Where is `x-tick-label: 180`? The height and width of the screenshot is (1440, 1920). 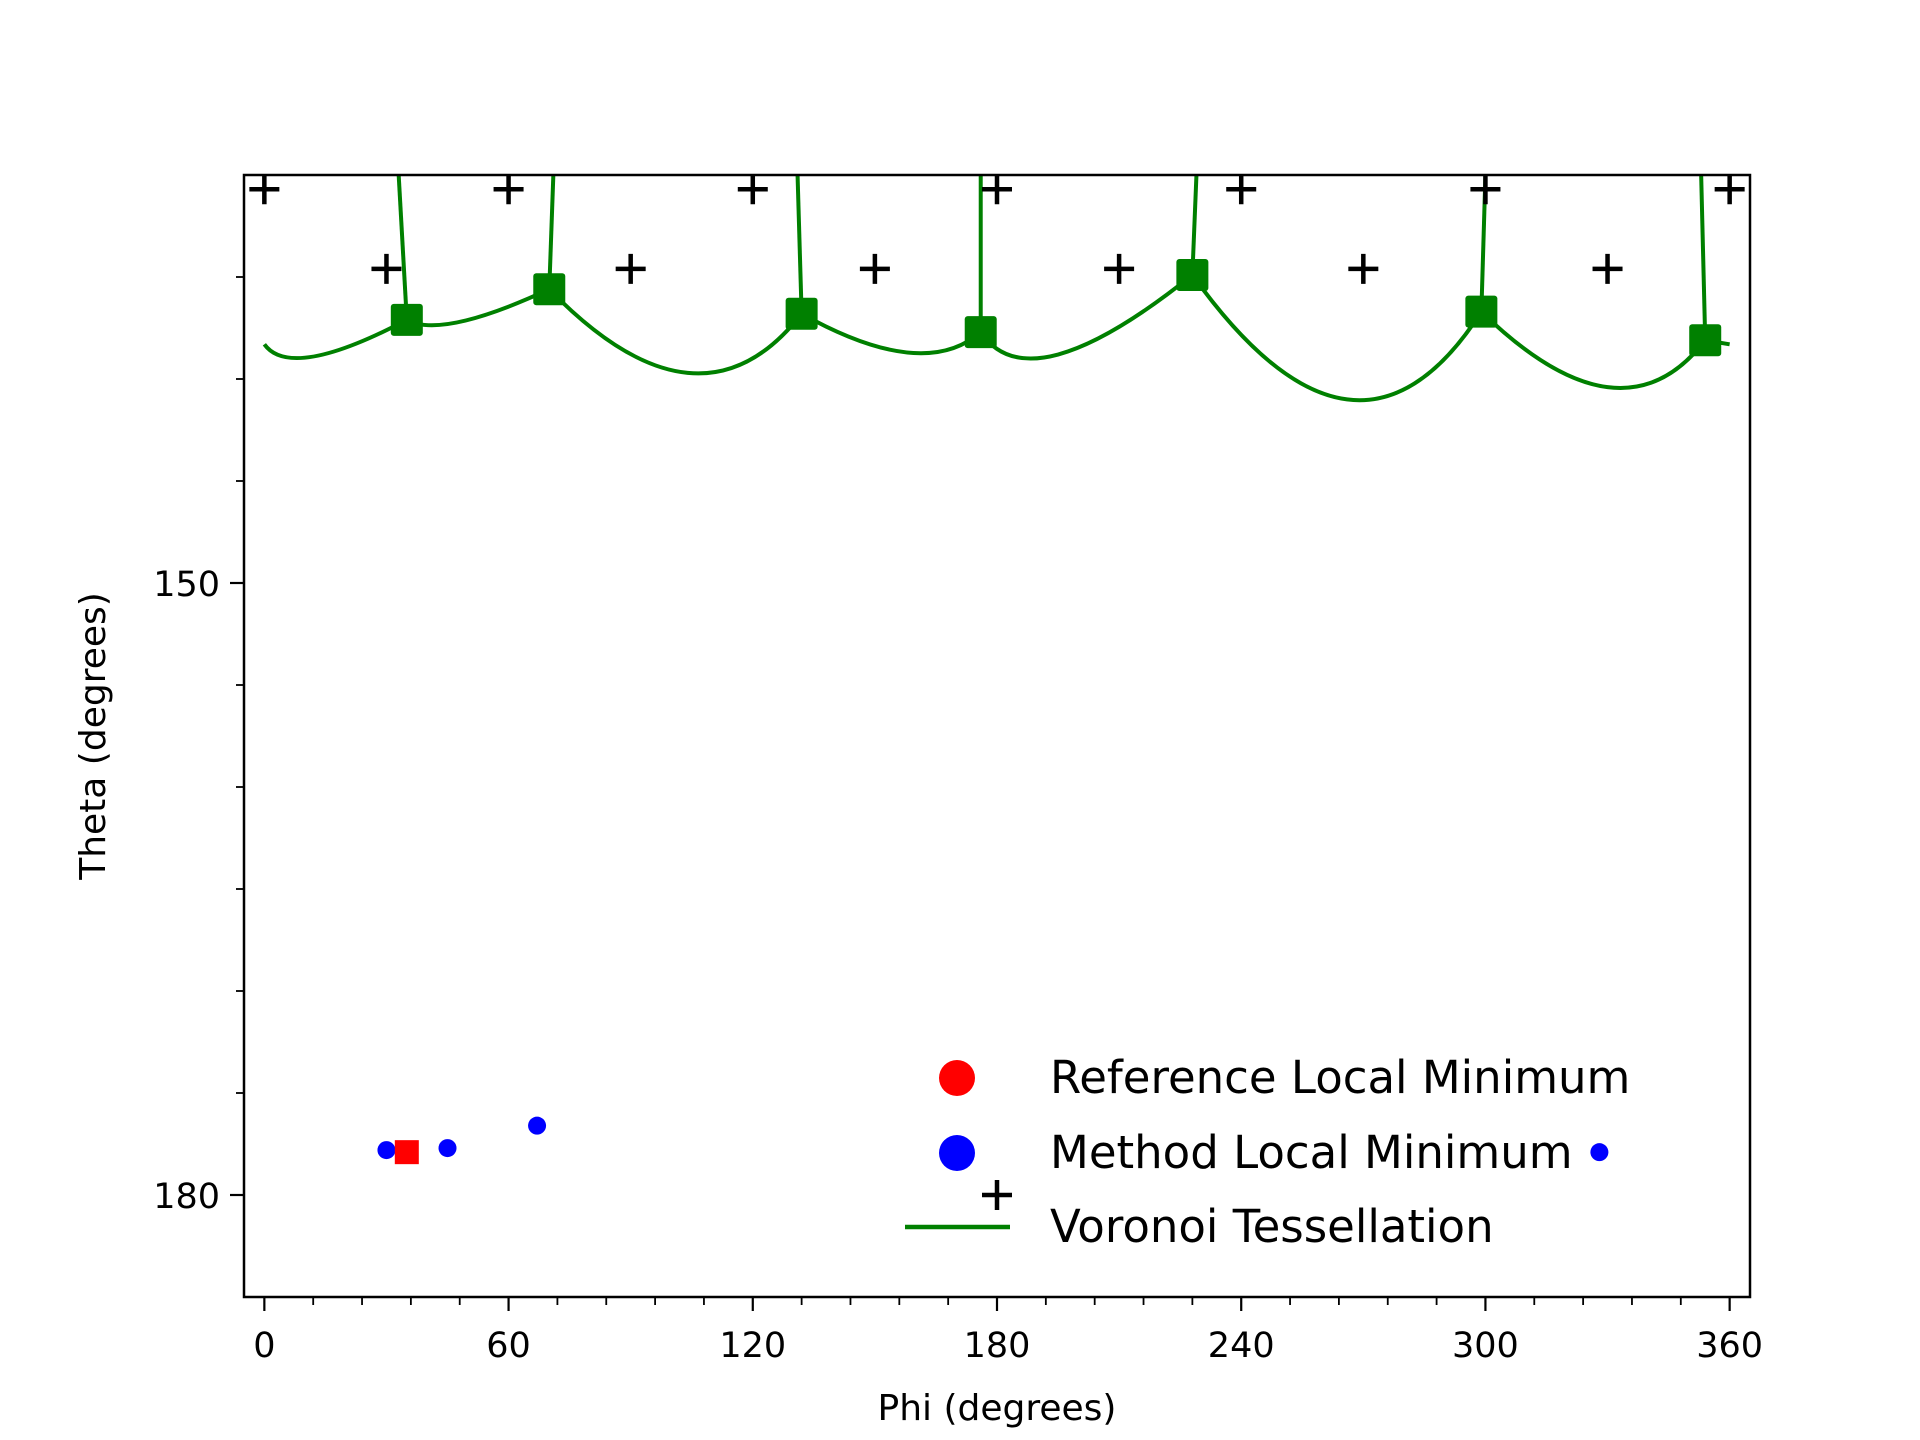 x-tick-label: 180 is located at coordinates (997, 1346).